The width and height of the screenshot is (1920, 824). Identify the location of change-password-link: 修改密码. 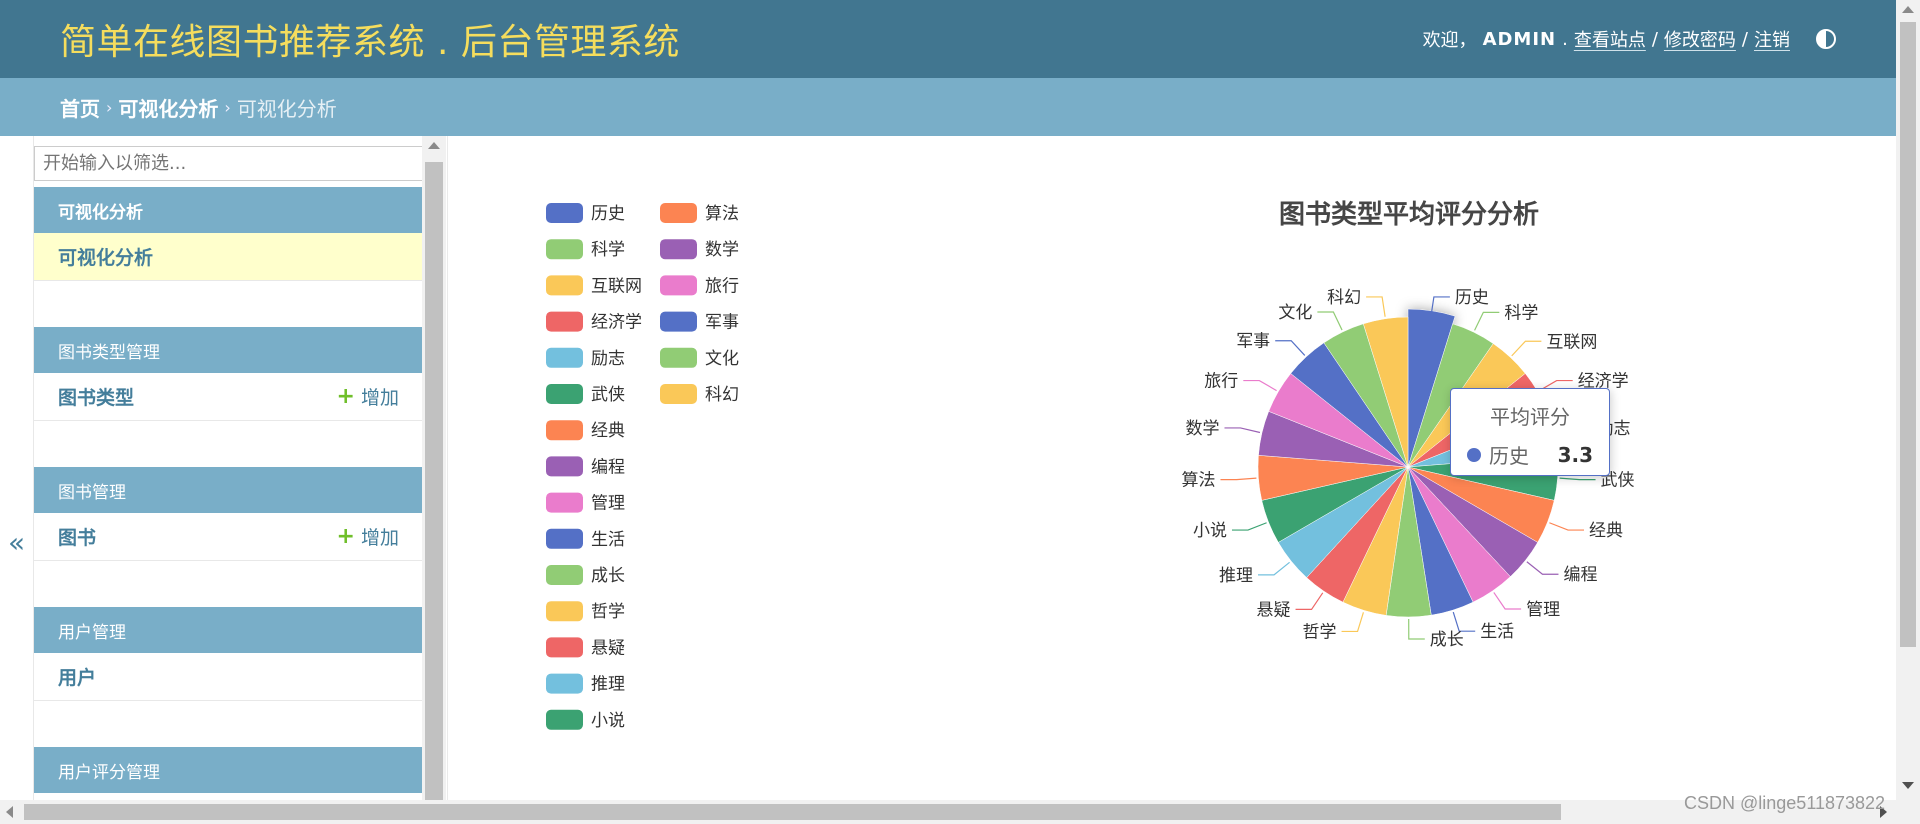
(1699, 40).